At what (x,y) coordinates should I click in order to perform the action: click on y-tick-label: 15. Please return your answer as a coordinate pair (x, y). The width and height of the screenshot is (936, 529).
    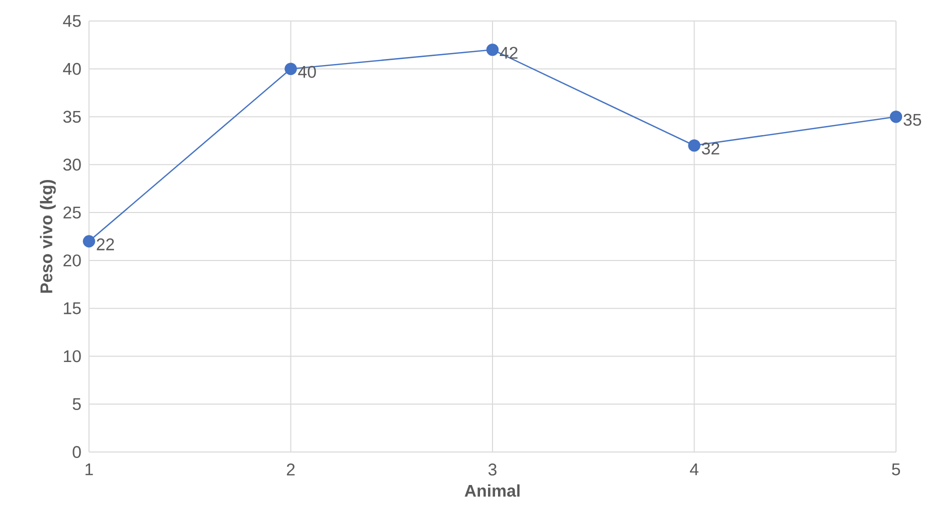
    Looking at the image, I should click on (72, 308).